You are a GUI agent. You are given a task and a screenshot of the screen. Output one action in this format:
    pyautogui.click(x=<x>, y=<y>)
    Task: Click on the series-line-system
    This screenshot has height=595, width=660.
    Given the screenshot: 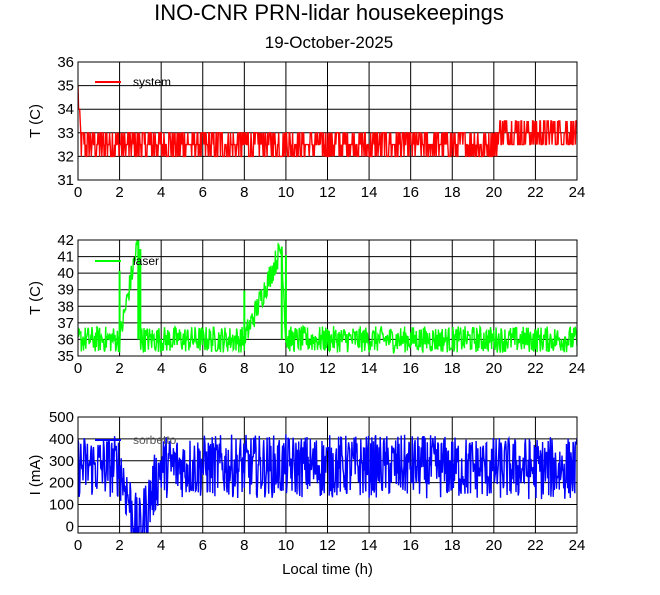 What is the action you would take?
    pyautogui.click(x=327, y=121)
    